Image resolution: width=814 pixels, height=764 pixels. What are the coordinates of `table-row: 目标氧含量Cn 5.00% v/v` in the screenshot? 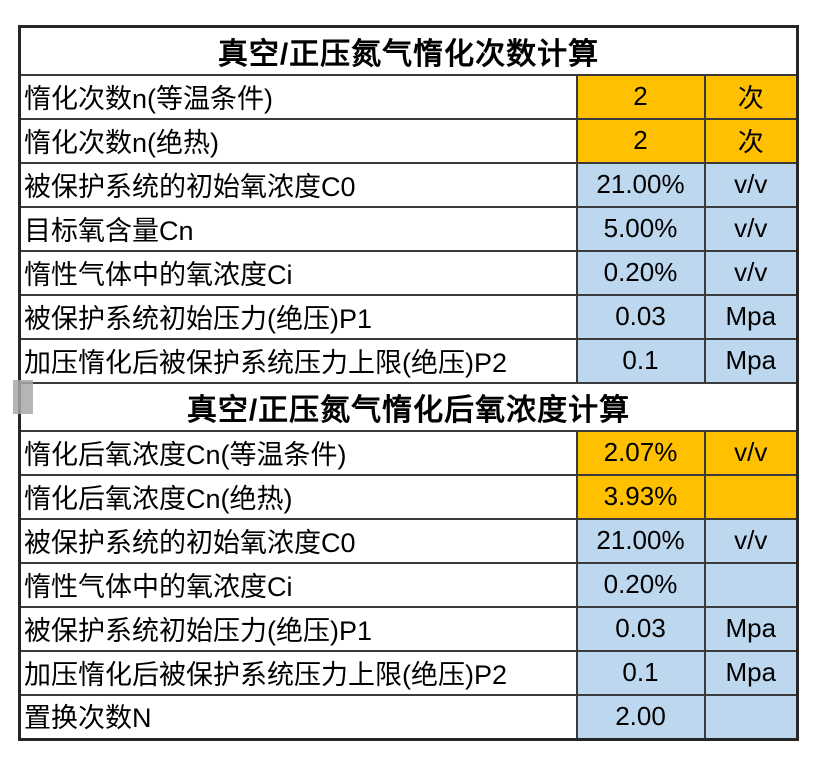 It's located at (408, 229).